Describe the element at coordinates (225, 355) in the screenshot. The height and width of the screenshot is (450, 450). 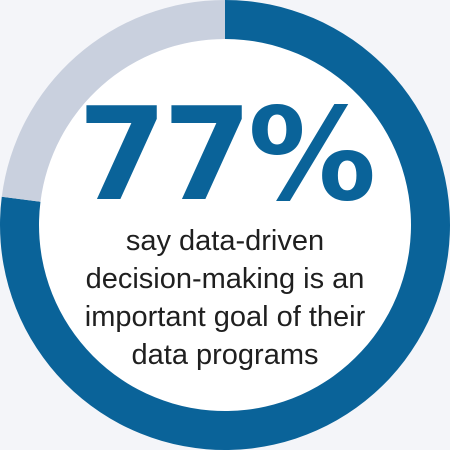
I see `caption-line-4: data programs` at that location.